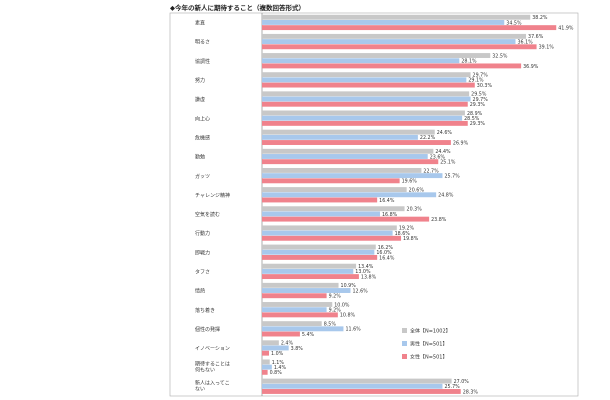  What do you see at coordinates (353, 330) in the screenshot?
I see `data-label: 11.6%` at bounding box center [353, 330].